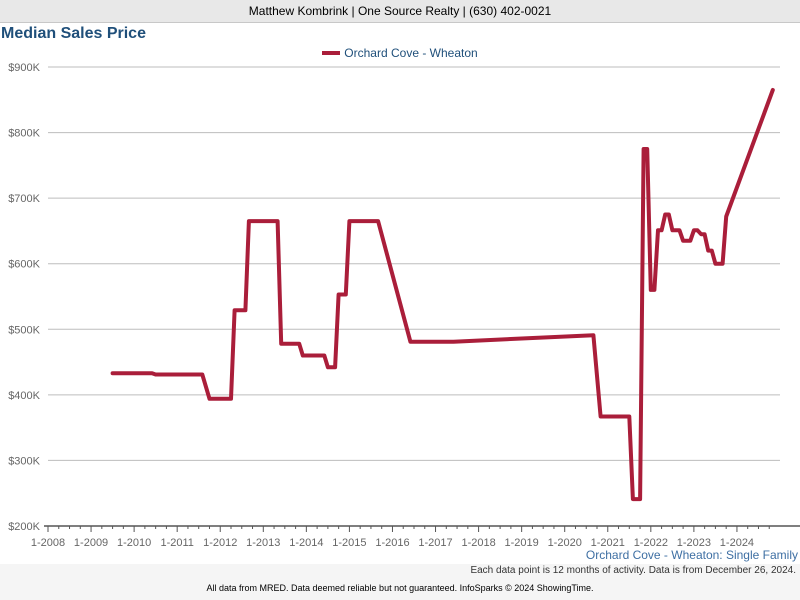  What do you see at coordinates (24, 199) in the screenshot?
I see `y-tick-label: $700K` at bounding box center [24, 199].